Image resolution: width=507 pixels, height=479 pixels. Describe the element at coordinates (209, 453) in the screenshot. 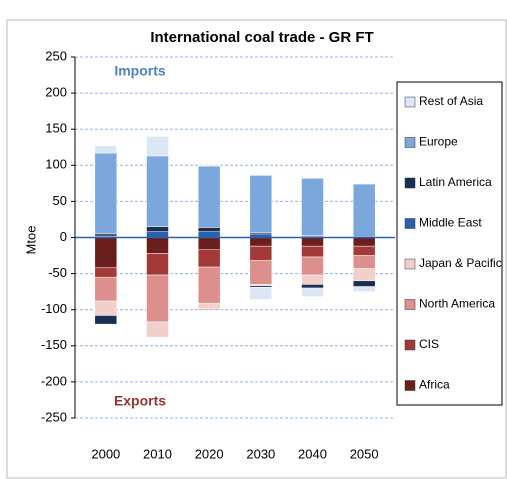

I see `x-tick-label: 2020` at that location.